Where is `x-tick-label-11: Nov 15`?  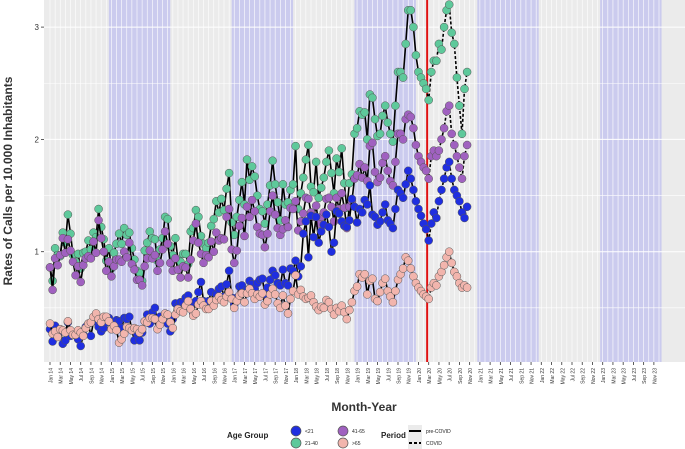
x-tick-label-11: Nov 15 is located at coordinates (164, 376).